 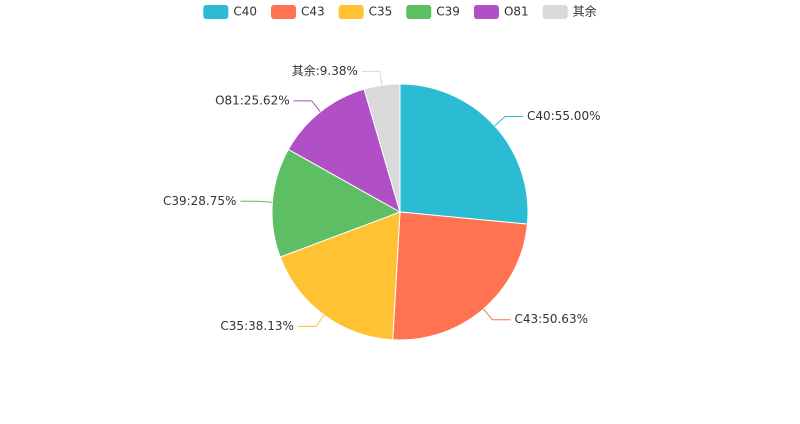 I want to click on legend: C40 C43 C35 C39 O81 其余, so click(x=400, y=11).